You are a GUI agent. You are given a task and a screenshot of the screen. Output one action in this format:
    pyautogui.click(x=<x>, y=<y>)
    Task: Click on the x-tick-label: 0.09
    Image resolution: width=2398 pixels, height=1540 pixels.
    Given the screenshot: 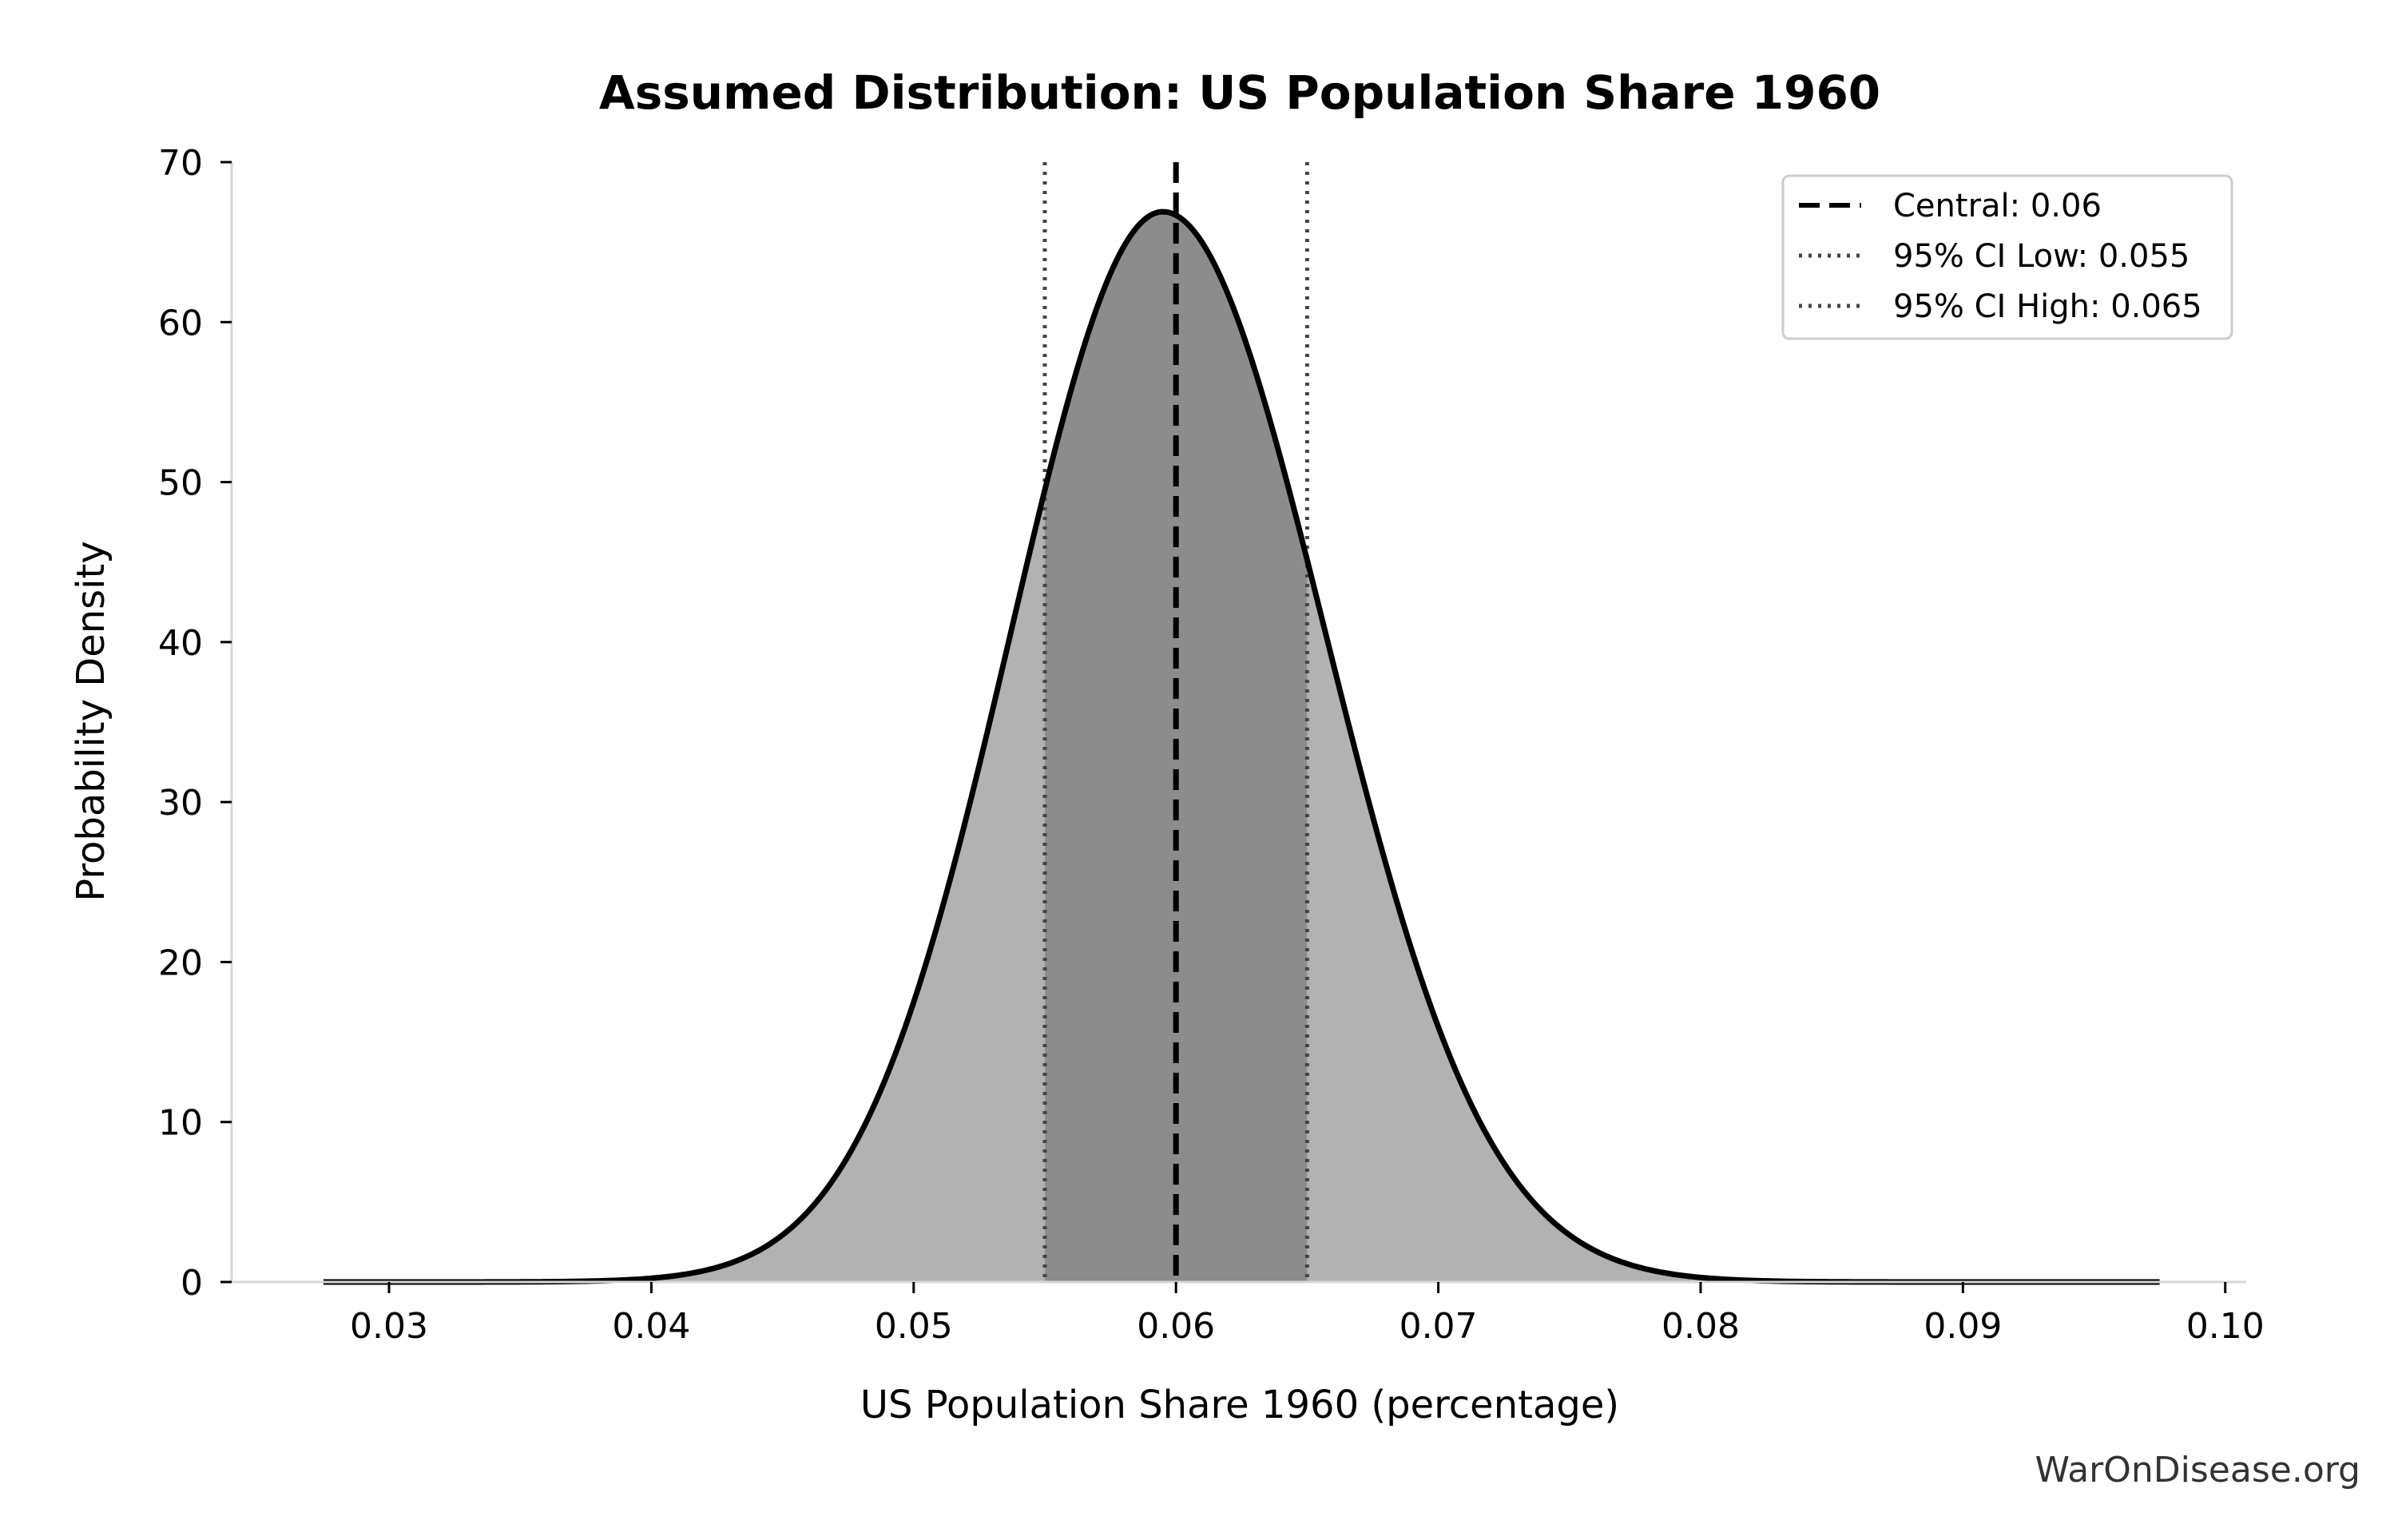 What is the action you would take?
    pyautogui.click(x=1963, y=1326)
    